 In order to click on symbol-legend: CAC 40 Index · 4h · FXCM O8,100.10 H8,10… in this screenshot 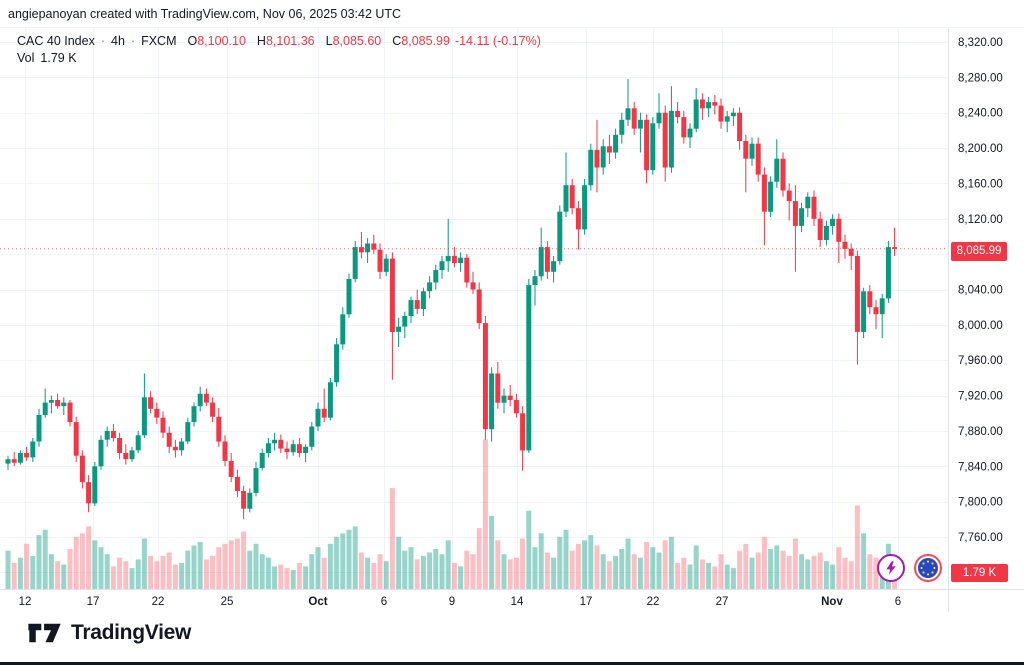, I will do `click(279, 41)`.